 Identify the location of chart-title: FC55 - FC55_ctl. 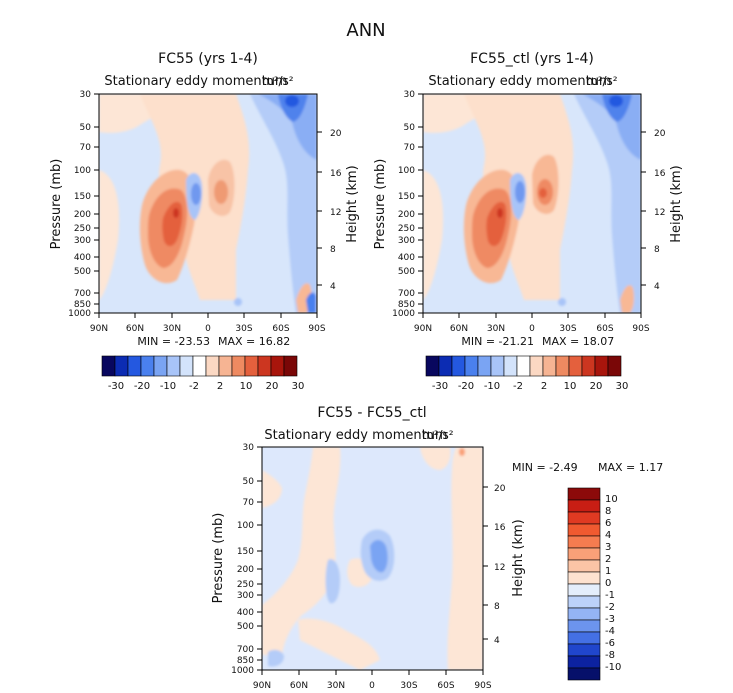
(371, 413).